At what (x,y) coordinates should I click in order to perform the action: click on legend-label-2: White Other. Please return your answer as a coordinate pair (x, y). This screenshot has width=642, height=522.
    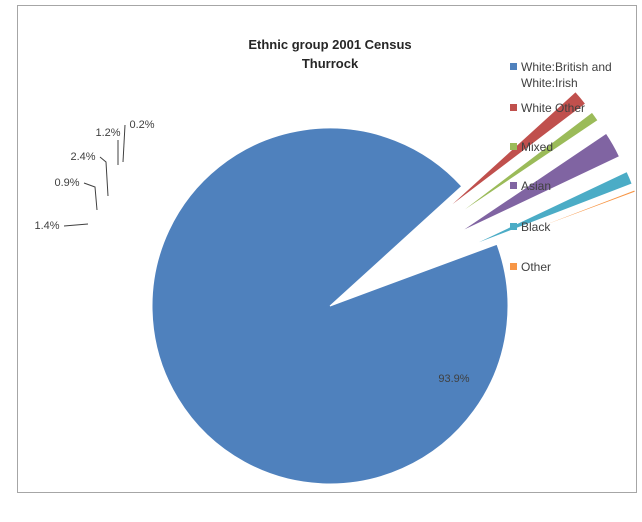
    Looking at the image, I should click on (553, 108).